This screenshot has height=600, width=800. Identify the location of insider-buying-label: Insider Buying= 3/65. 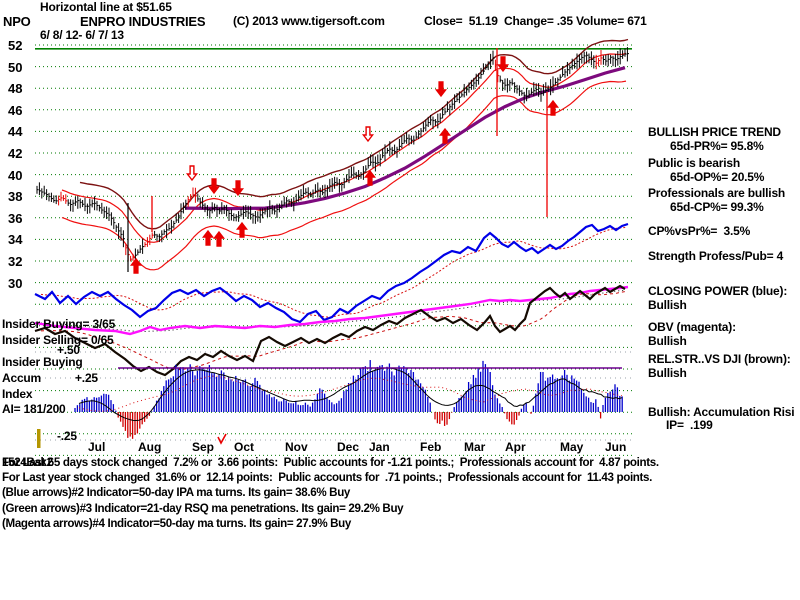
(59, 324).